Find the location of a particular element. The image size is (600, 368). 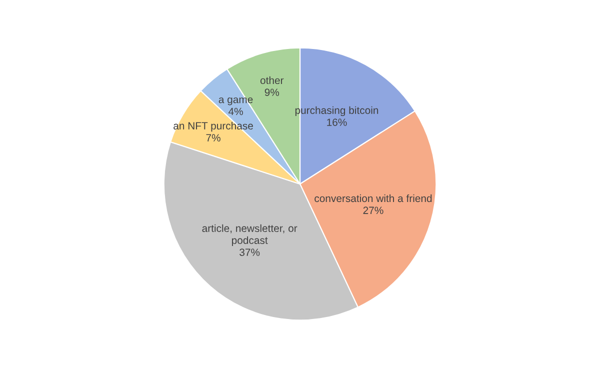

data-label: 4% is located at coordinates (235, 112).